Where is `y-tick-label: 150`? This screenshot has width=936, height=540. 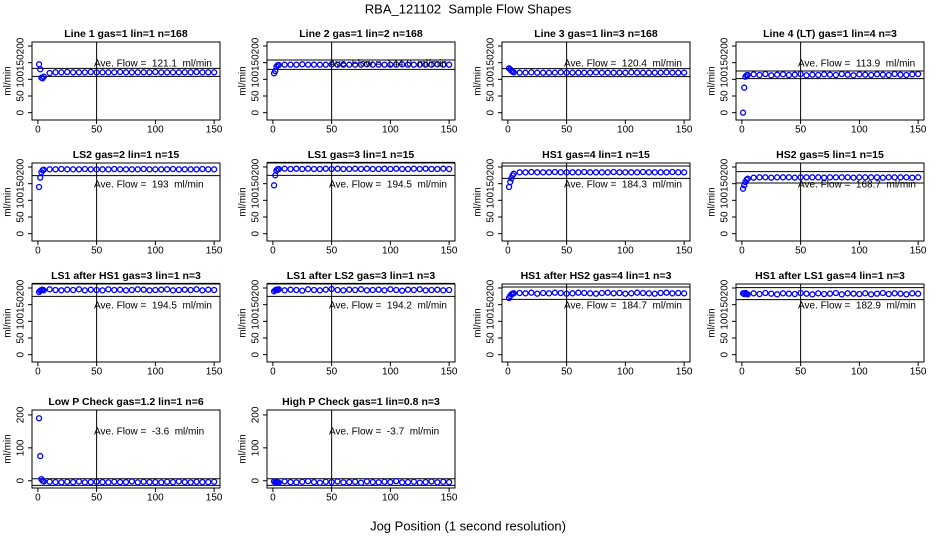 y-tick-label: 150 is located at coordinates (725, 304).